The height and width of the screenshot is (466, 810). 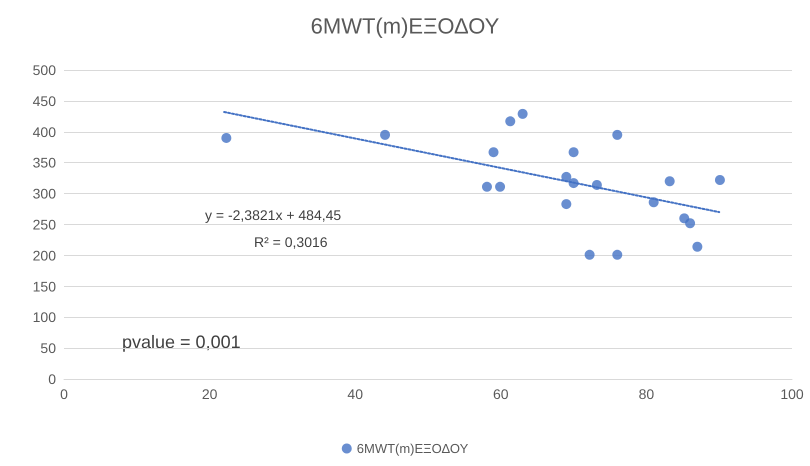 I want to click on y-tick-label: 200, so click(x=44, y=255).